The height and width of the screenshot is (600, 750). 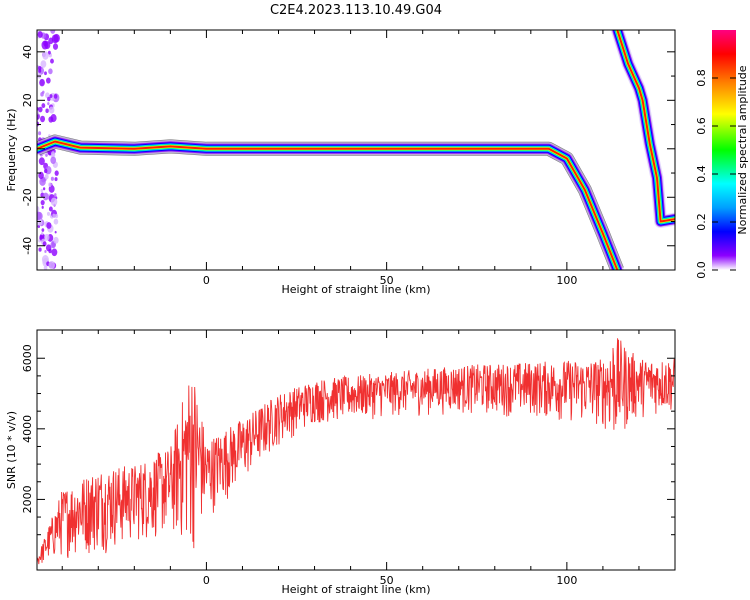 What do you see at coordinates (27, 499) in the screenshot?
I see `y-tick-label: 2000` at bounding box center [27, 499].